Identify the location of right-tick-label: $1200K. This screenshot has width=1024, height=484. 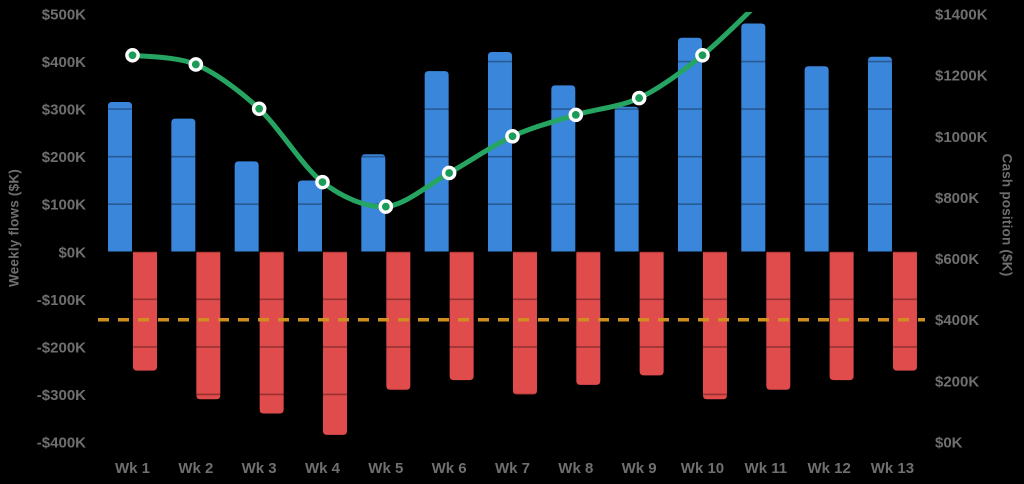
(961, 76).